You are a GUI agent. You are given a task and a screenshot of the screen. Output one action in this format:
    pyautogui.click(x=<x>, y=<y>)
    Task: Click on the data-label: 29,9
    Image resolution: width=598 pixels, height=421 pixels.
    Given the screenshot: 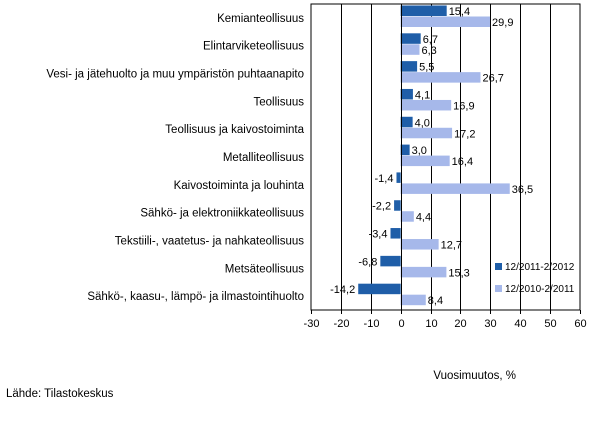 What is the action you would take?
    pyautogui.click(x=502, y=23)
    